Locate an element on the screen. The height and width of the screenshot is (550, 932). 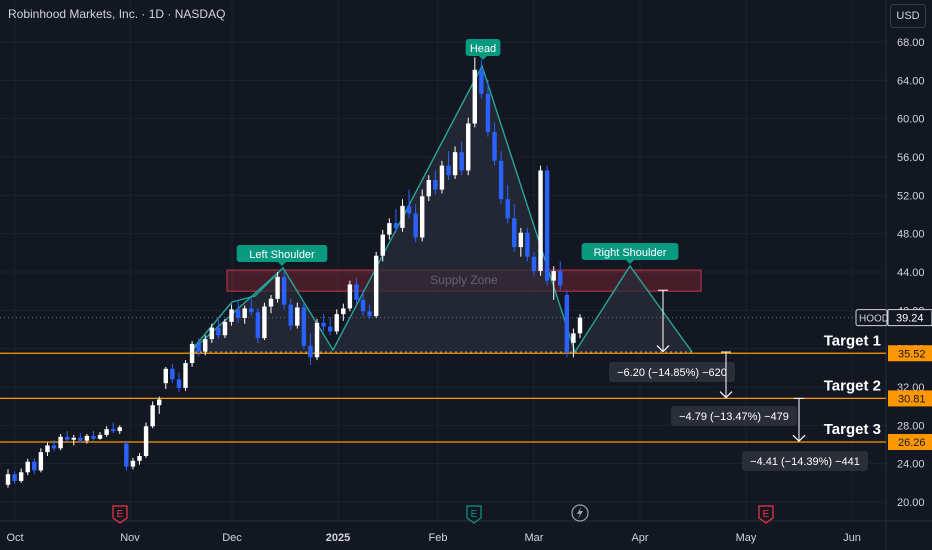
chart-title: Robinhood Markets, Inc. · 1D · NASDAQ is located at coordinates (117, 14).